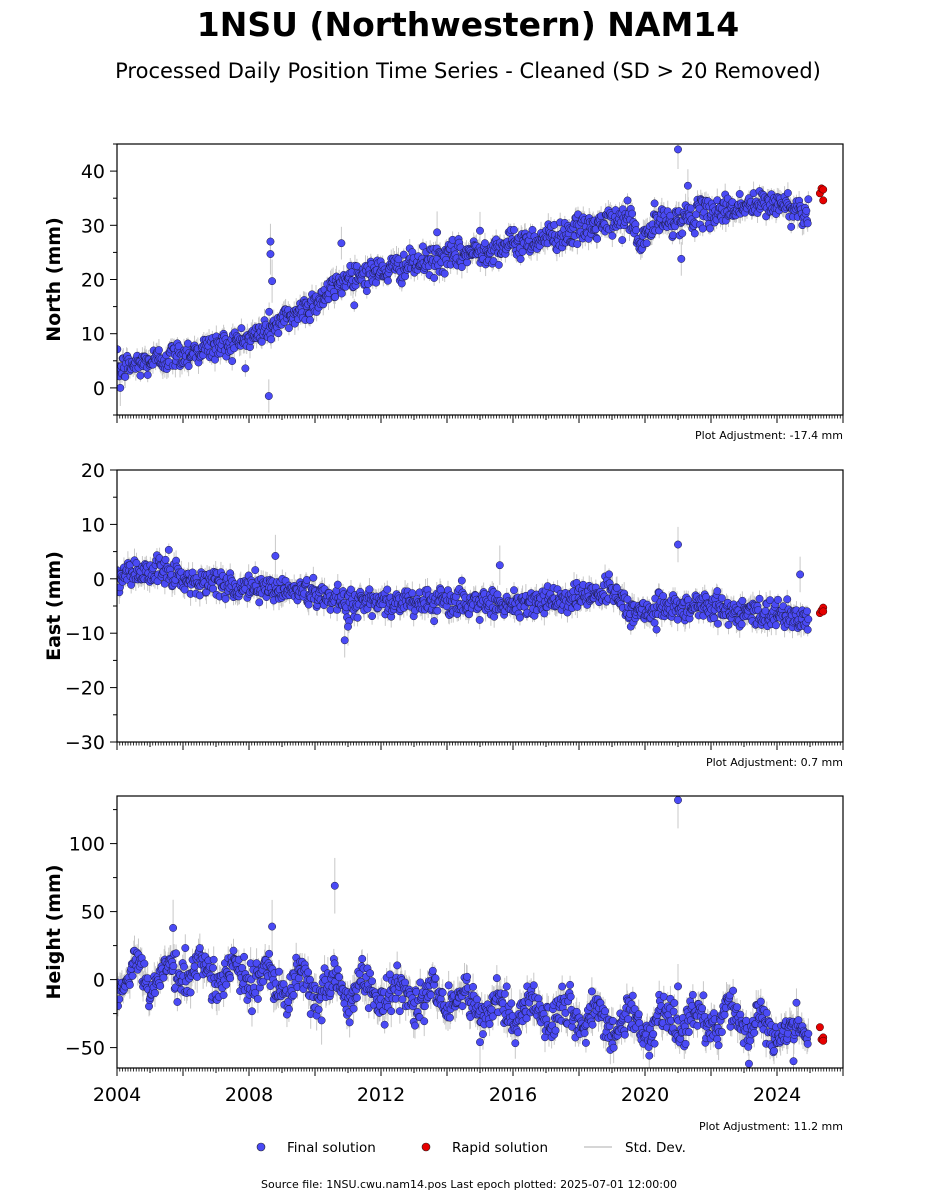 The width and height of the screenshot is (937, 1200). I want to click on north-ytick-label: 40, so click(93, 172).